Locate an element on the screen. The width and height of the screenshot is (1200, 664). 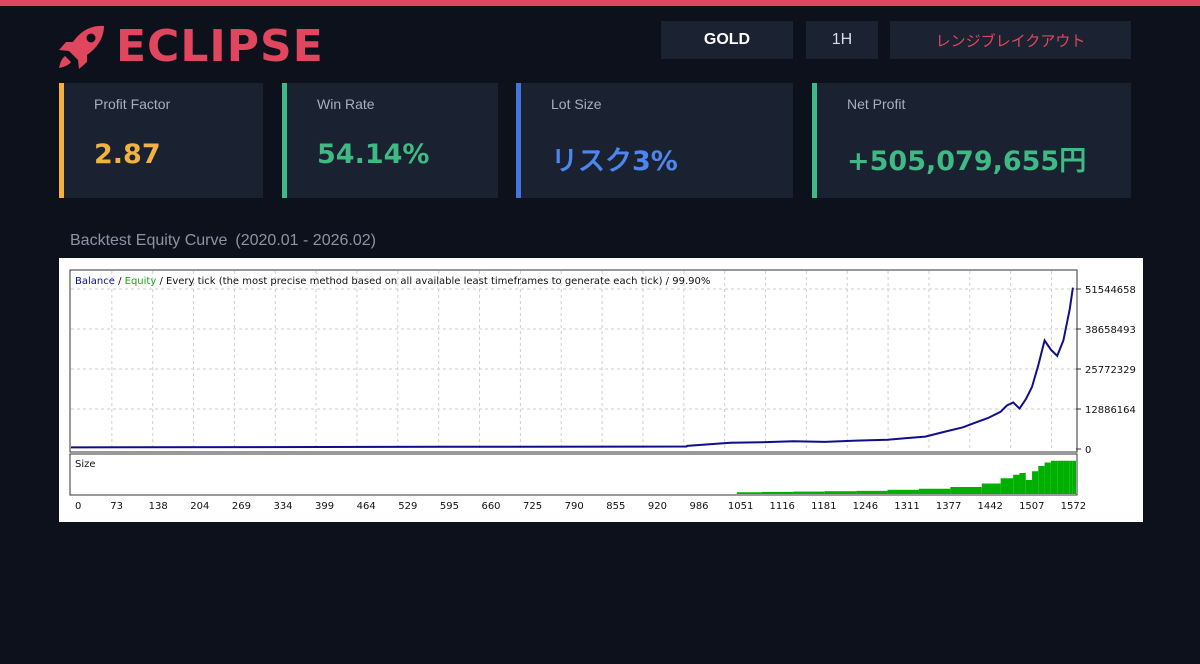
stat-value: リスク3% is located at coordinates (614, 161).